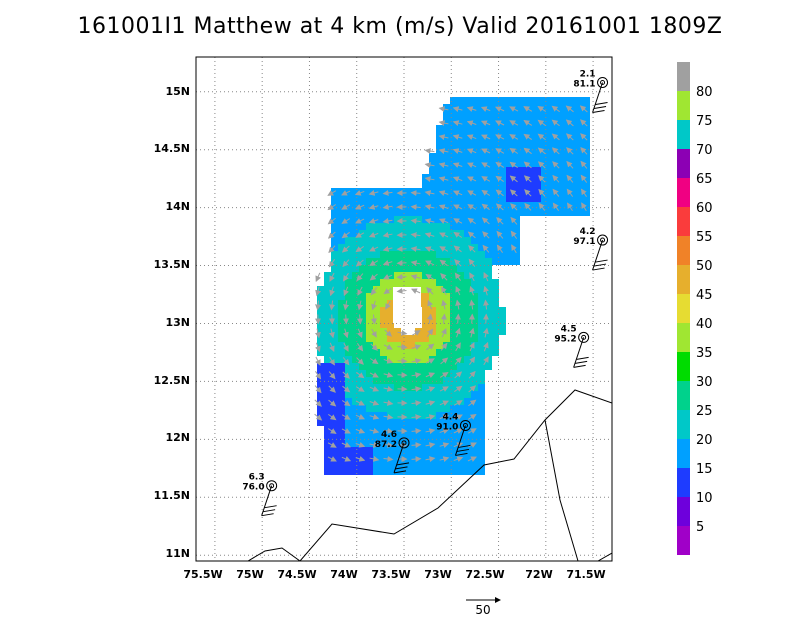 The height and width of the screenshot is (618, 800). I want to click on lon-label: 71.5W, so click(585, 574).